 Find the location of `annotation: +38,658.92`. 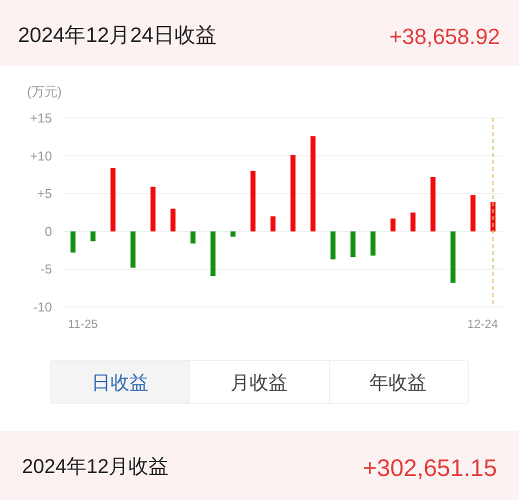

annotation: +38,658.92 is located at coordinates (444, 36).